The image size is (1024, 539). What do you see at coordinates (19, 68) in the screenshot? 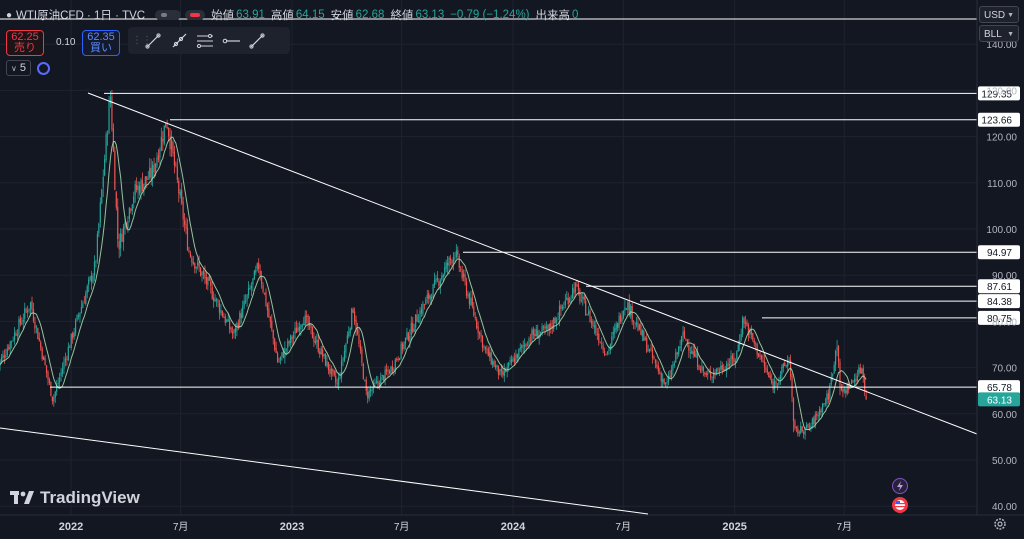
I see `indicator-count: ∨ 5` at bounding box center [19, 68].